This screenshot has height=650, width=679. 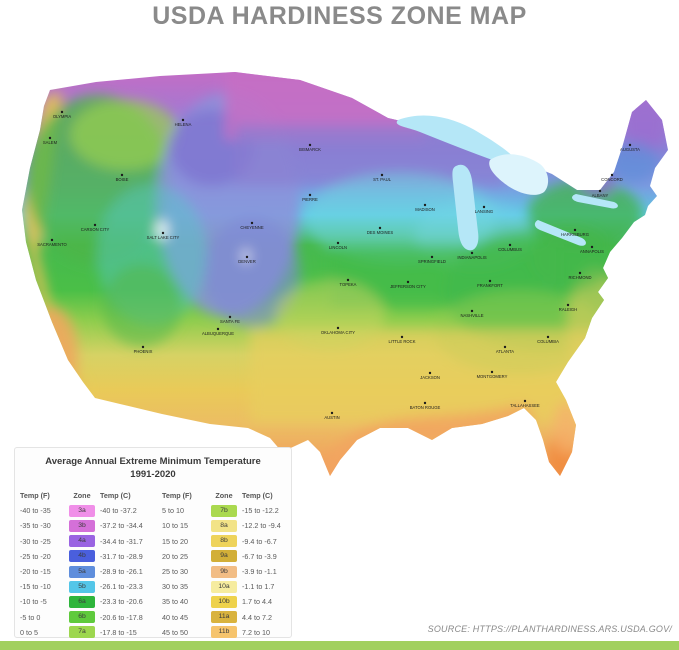 What do you see at coordinates (82, 556) in the screenshot?
I see `zone-chip: 4b` at bounding box center [82, 556].